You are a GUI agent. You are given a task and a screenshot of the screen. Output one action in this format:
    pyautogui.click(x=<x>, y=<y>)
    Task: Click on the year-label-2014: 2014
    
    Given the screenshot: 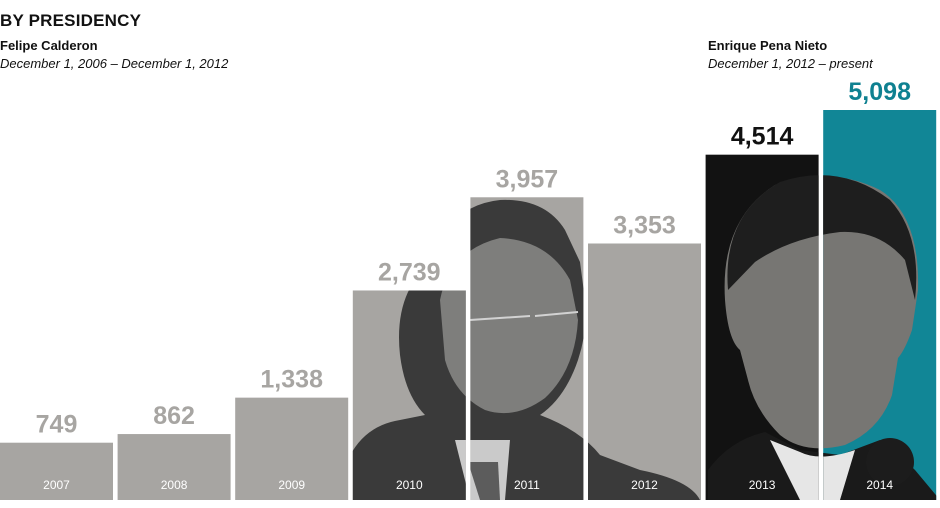 What is the action you would take?
    pyautogui.click(x=879, y=485)
    